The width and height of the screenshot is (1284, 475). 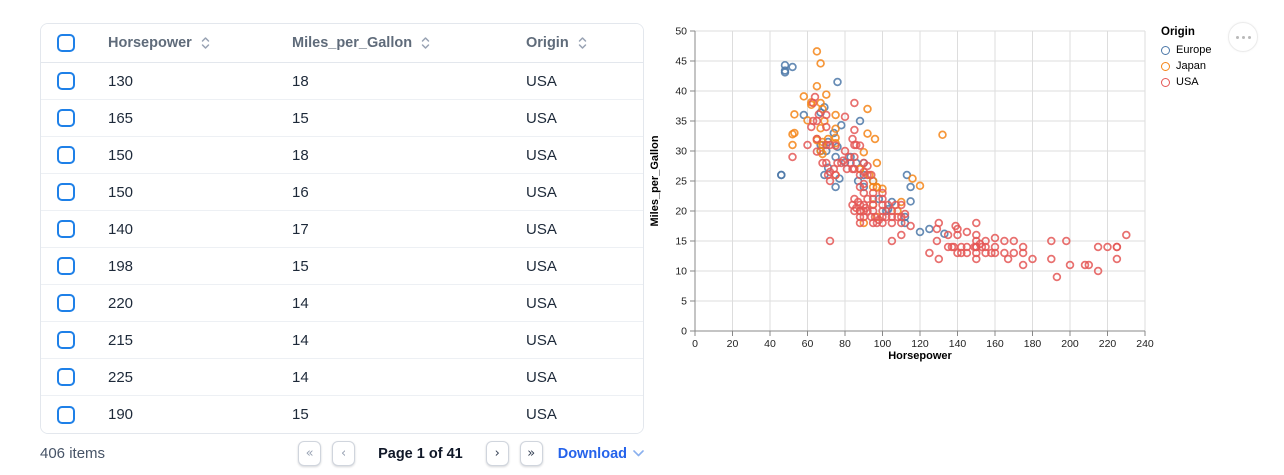 What do you see at coordinates (547, 43) in the screenshot?
I see `column-header-origin: Origin` at bounding box center [547, 43].